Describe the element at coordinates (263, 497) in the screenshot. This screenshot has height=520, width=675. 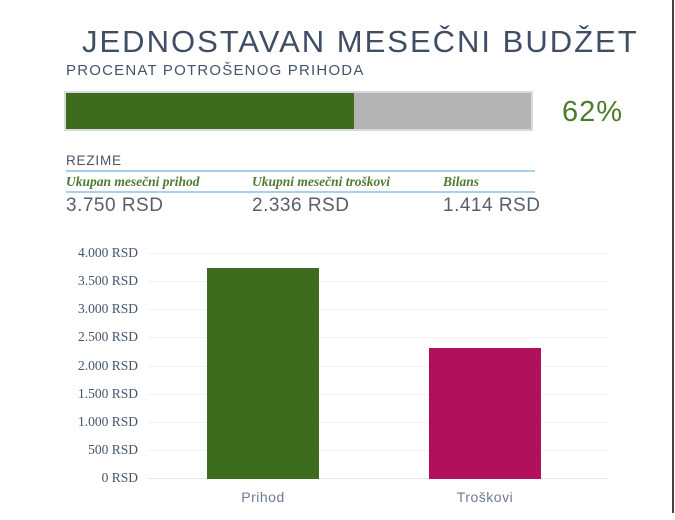
I see `x-axis-label-prihod: Prihod` at that location.